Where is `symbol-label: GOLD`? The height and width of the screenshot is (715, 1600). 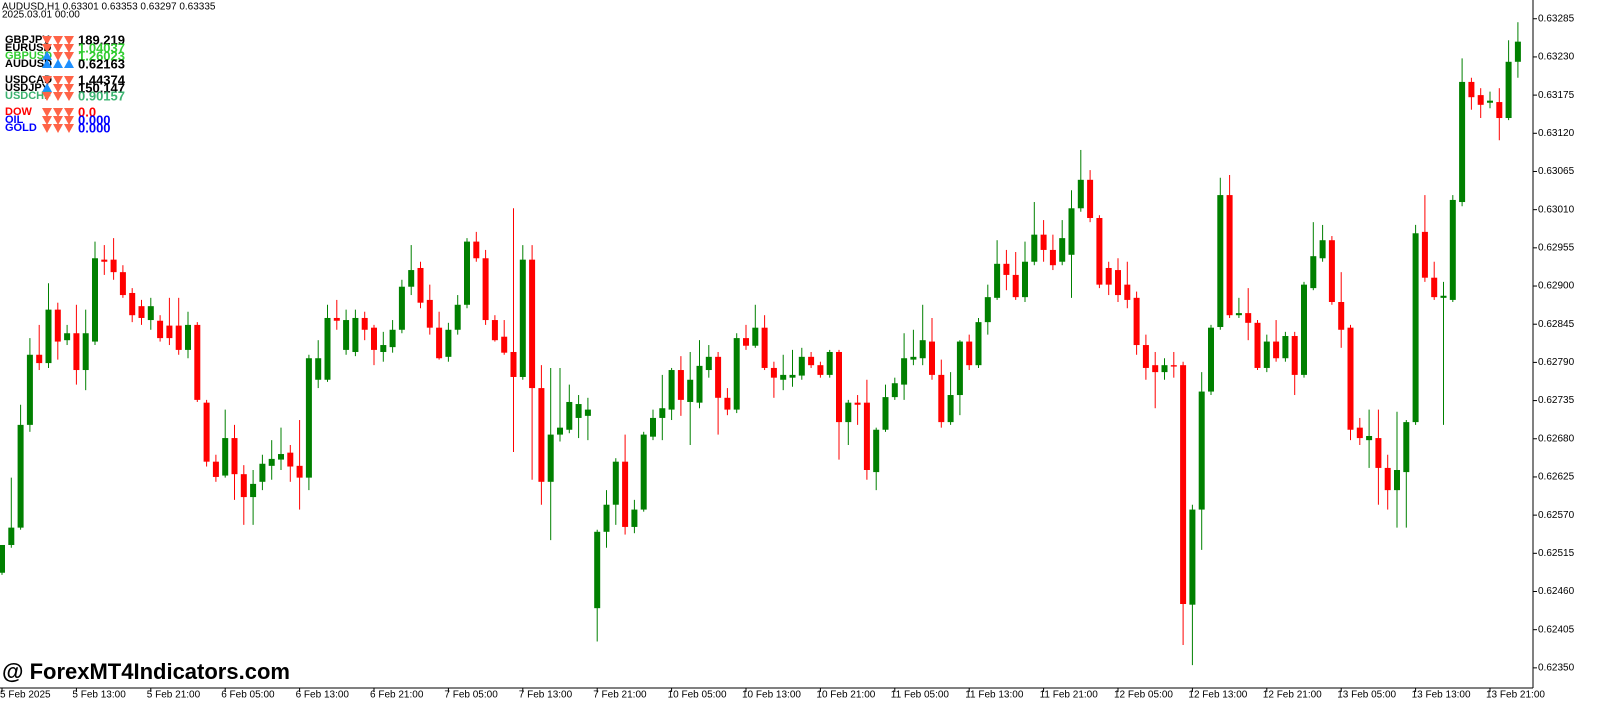
symbol-label: GOLD is located at coordinates (21, 128).